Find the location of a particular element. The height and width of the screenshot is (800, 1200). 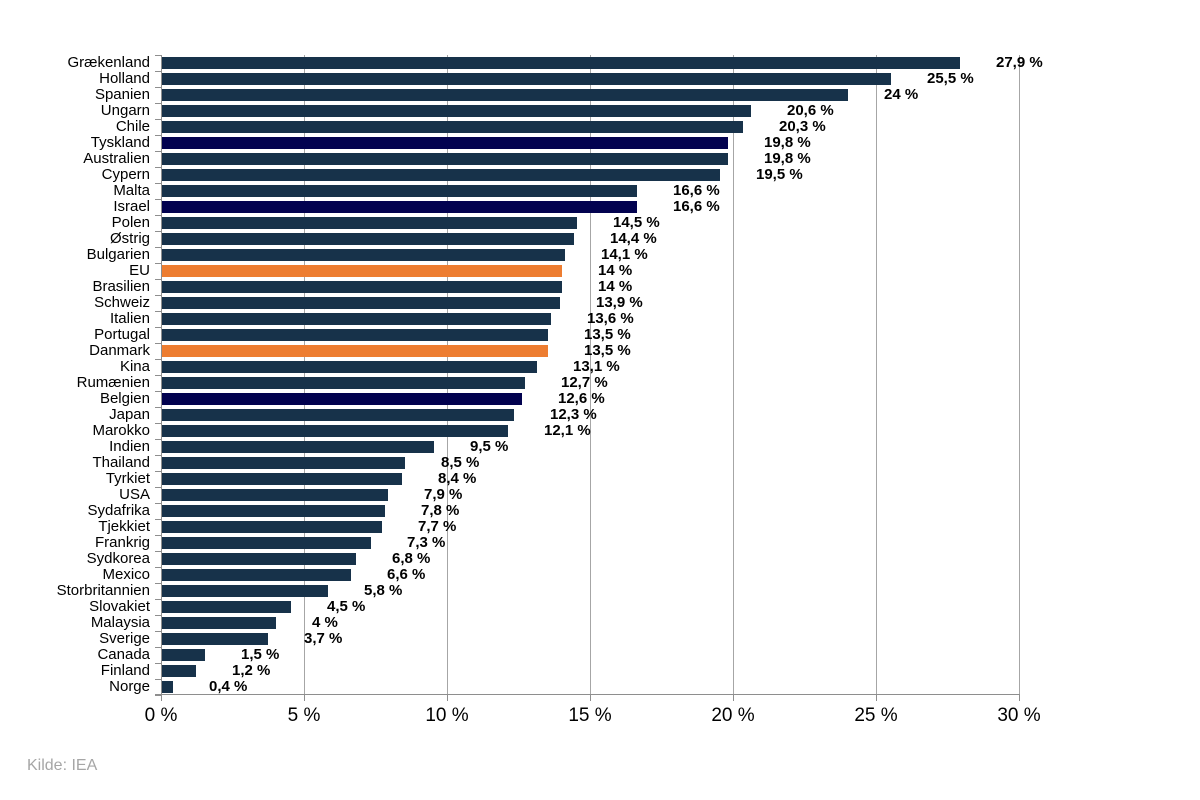

category-label: Tyskland is located at coordinates (120, 142).